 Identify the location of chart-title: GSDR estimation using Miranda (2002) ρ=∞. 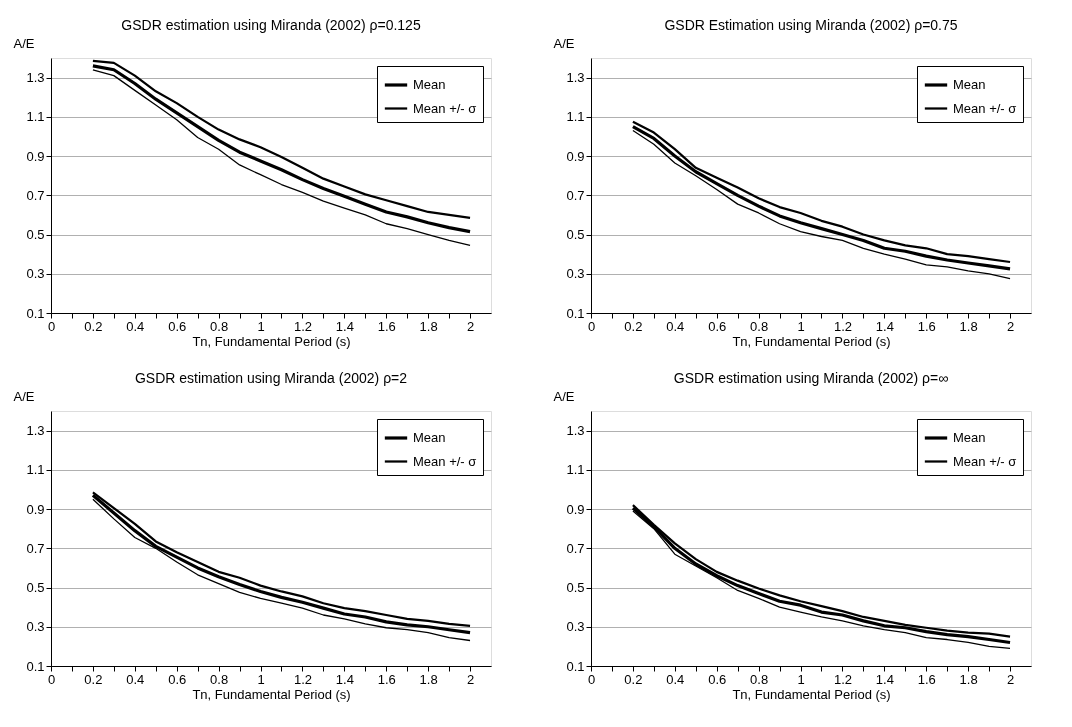
(811, 378).